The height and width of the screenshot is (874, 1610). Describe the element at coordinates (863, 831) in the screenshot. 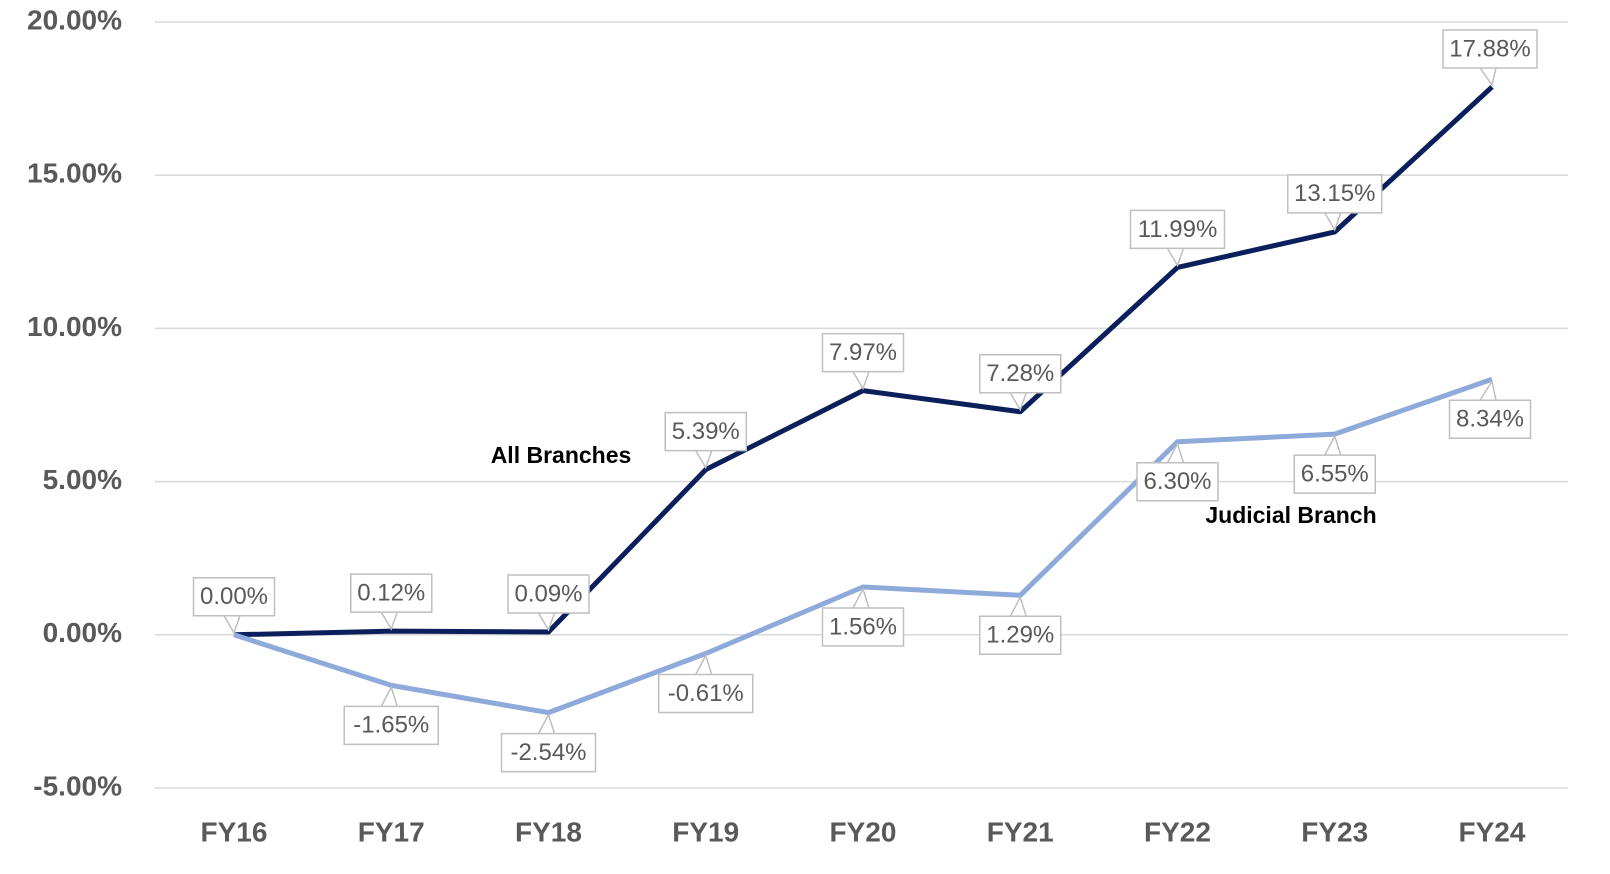

I see `x-tick-label: FY20` at that location.